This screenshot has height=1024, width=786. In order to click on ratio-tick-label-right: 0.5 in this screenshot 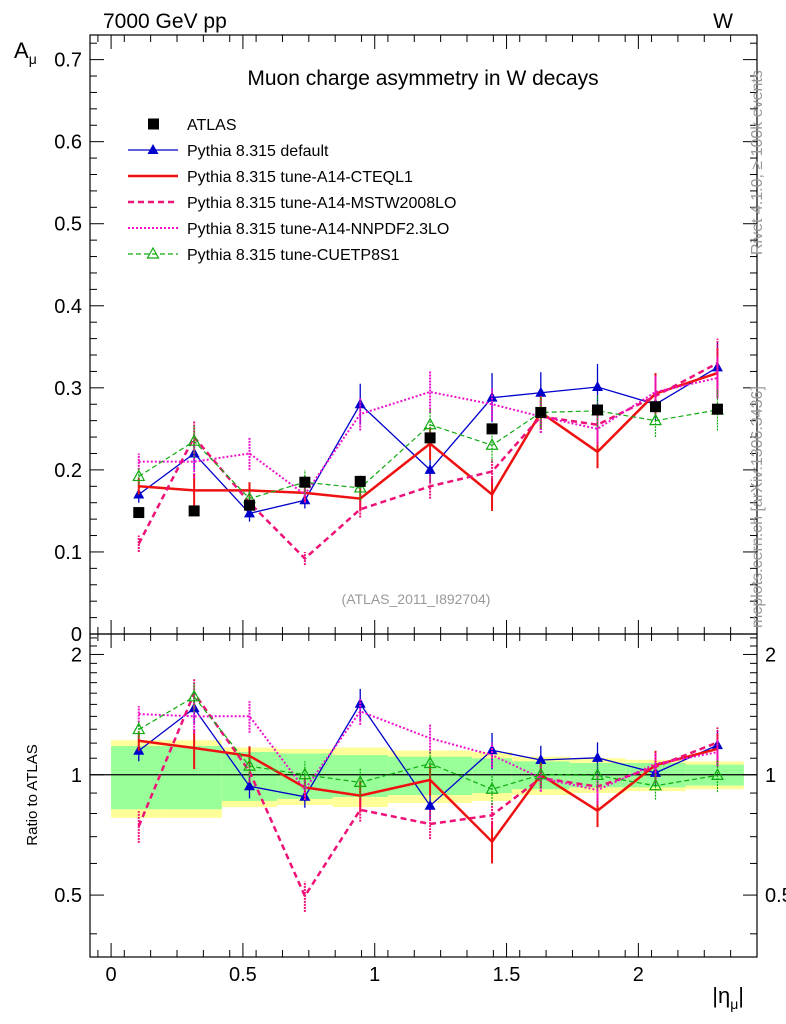, I will do `click(775, 896)`.